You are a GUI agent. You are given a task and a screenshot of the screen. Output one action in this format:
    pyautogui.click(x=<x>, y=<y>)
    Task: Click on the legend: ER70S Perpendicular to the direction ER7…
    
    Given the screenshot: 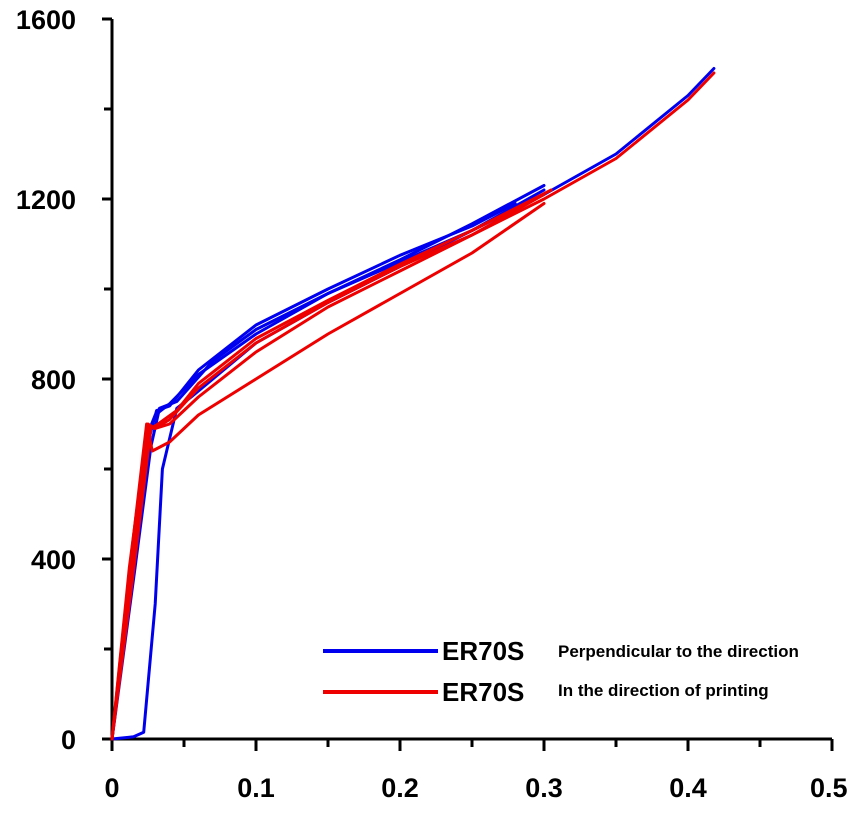 What is the action you would take?
    pyautogui.click(x=561, y=671)
    